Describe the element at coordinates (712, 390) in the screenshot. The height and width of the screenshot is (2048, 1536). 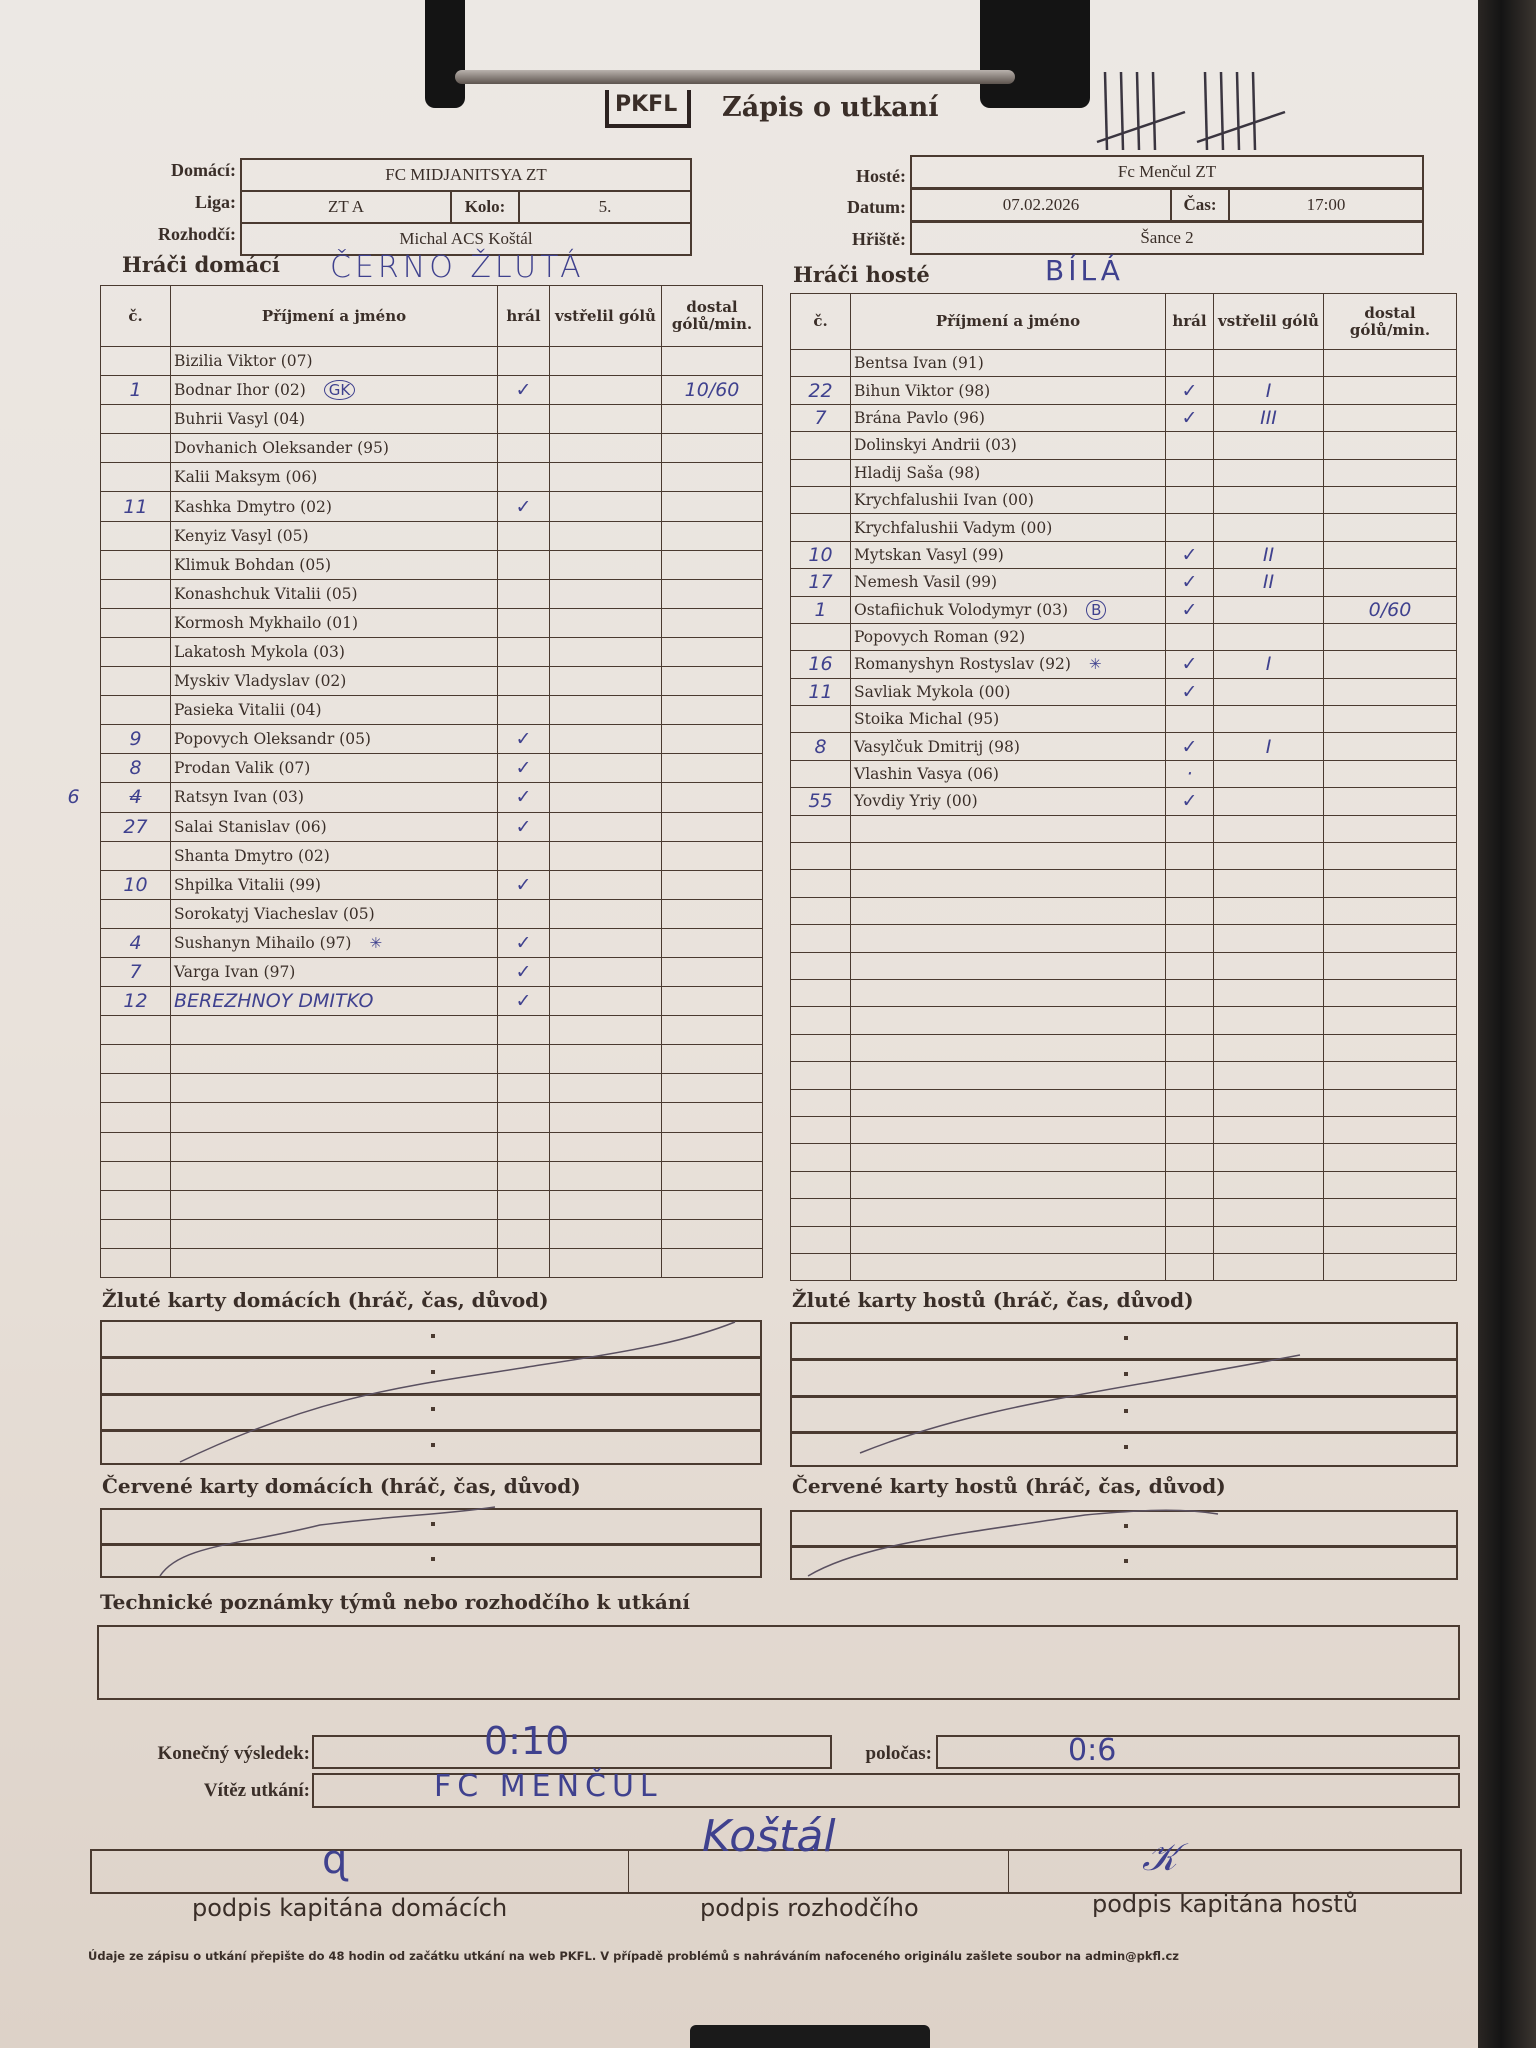
I see `goals-conceded-cell: 10/60` at that location.